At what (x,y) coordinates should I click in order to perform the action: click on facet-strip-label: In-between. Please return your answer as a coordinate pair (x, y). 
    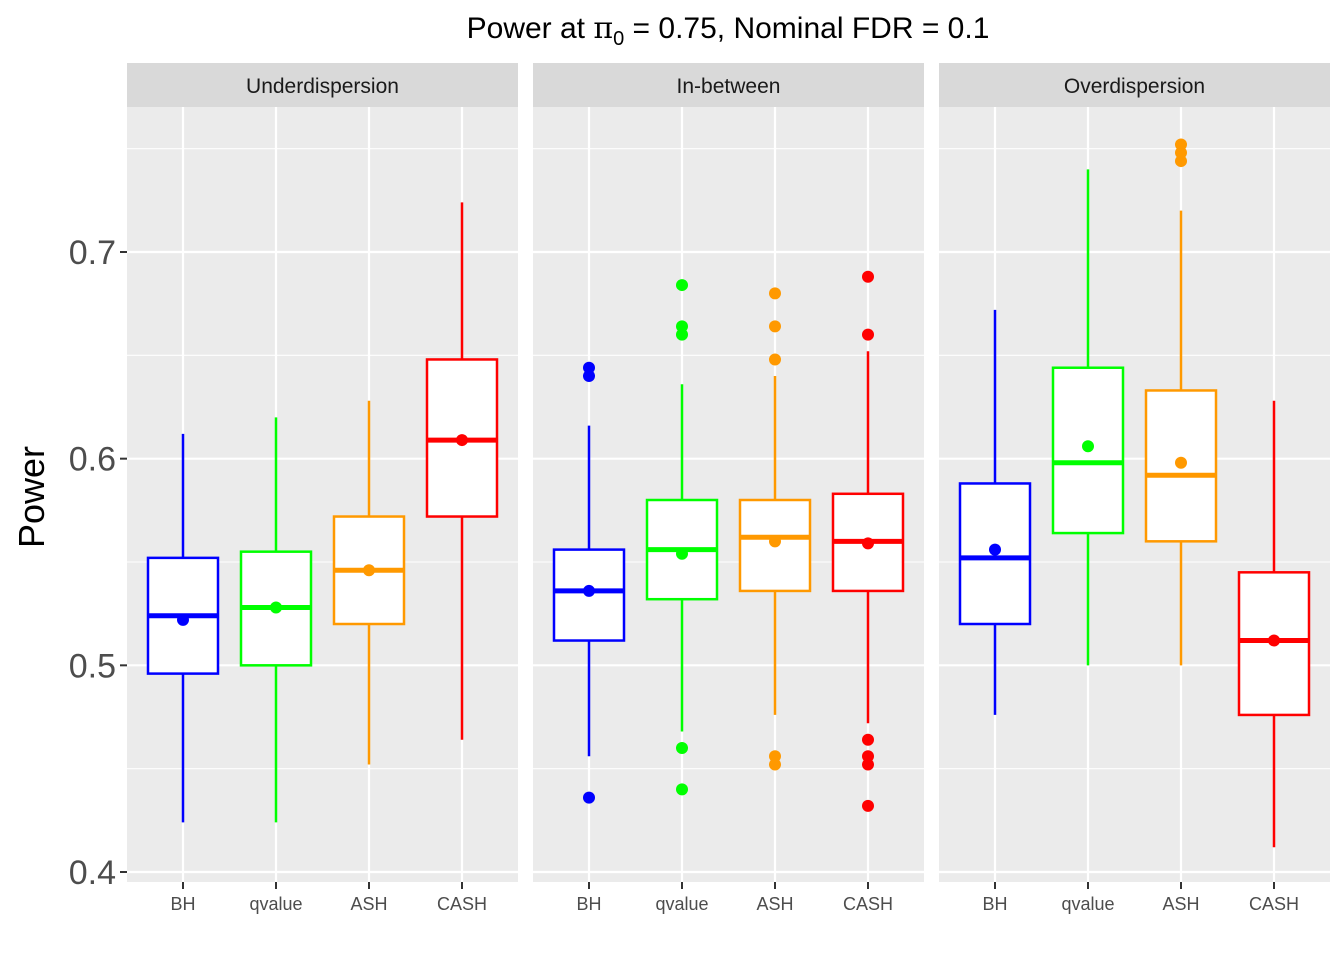
    Looking at the image, I should click on (729, 86).